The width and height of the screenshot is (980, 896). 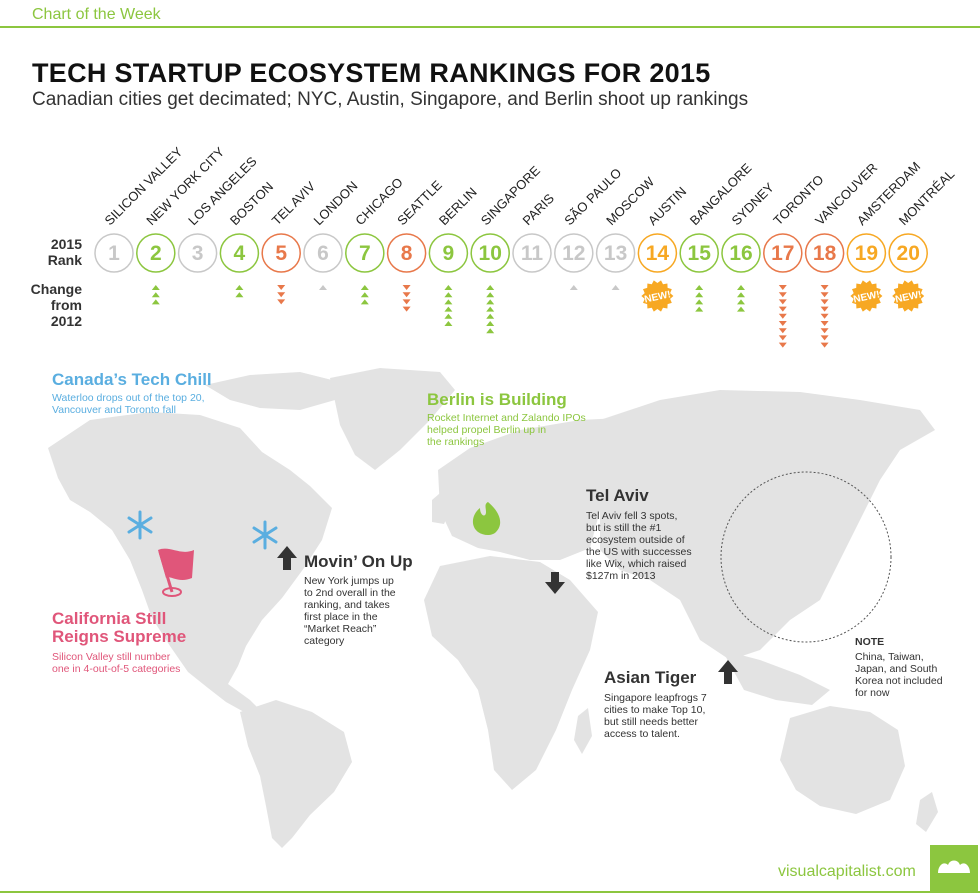 What do you see at coordinates (866, 253) in the screenshot?
I see `rank-number: 19` at bounding box center [866, 253].